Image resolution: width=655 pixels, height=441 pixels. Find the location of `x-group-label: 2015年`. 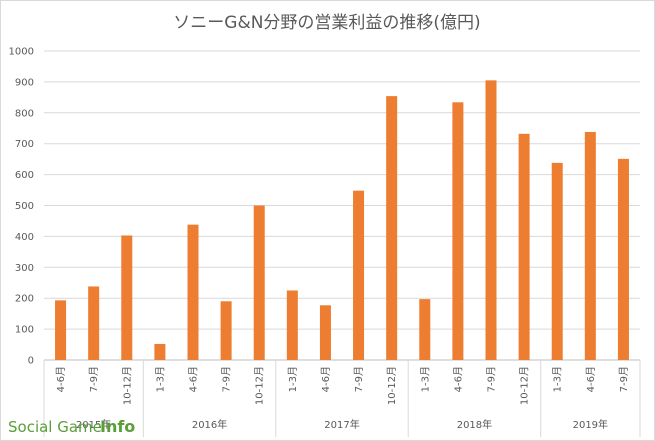

x-group-label: 2015年 is located at coordinates (93, 424).